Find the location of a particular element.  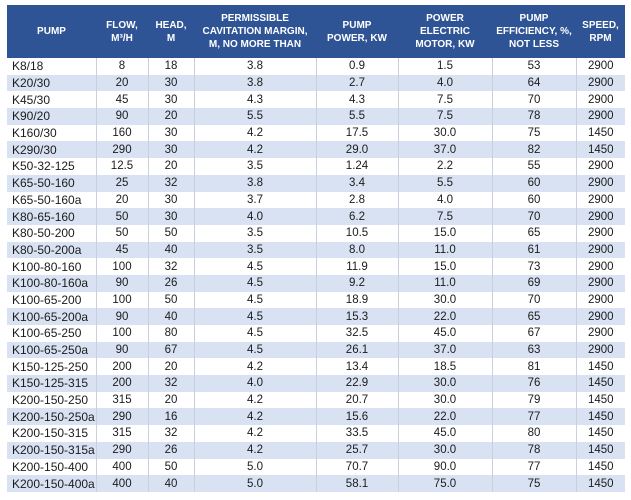

value-cell: 15.0 is located at coordinates (444, 266).